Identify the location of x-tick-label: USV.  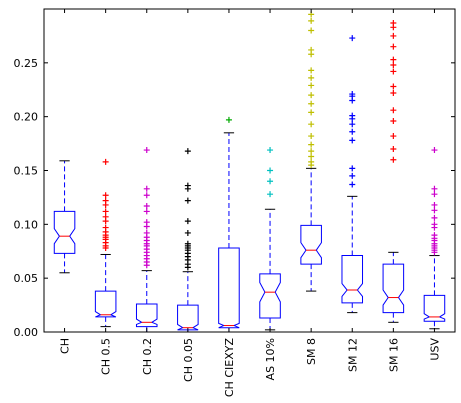
(434, 349).